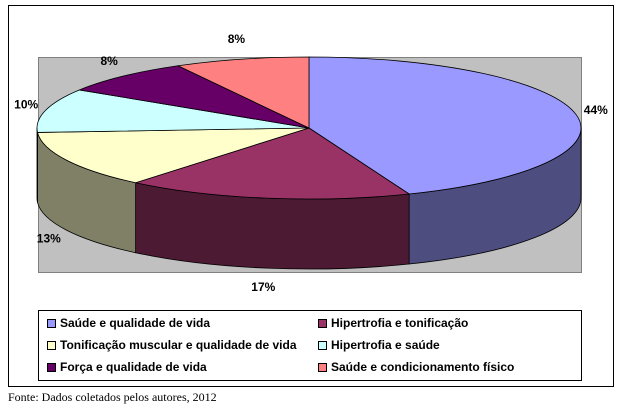 This screenshot has width=623, height=409. I want to click on legend-label: Saúde e condicionamento físico, so click(422, 367).